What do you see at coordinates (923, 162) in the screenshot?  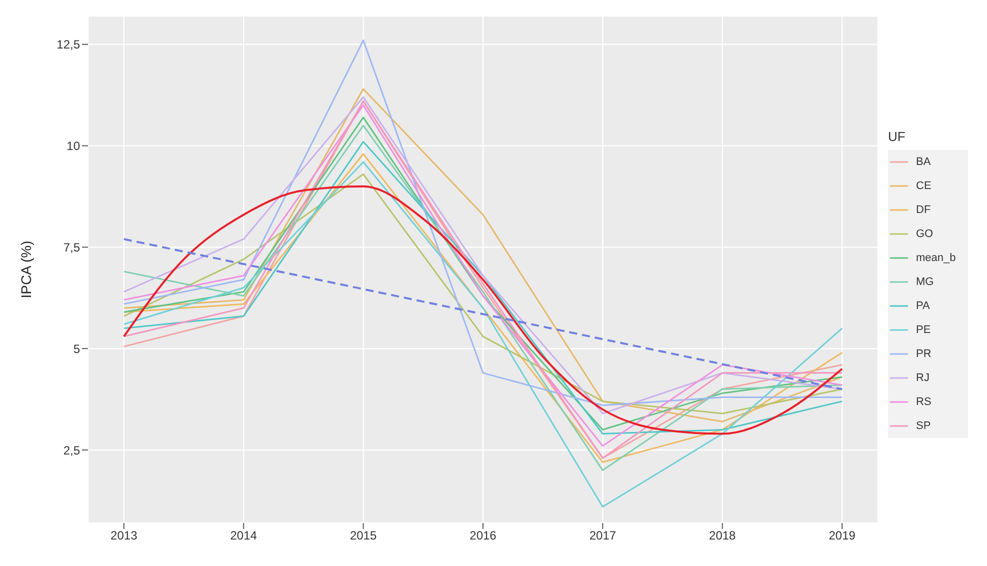 I see `legend-label: BA` at bounding box center [923, 162].